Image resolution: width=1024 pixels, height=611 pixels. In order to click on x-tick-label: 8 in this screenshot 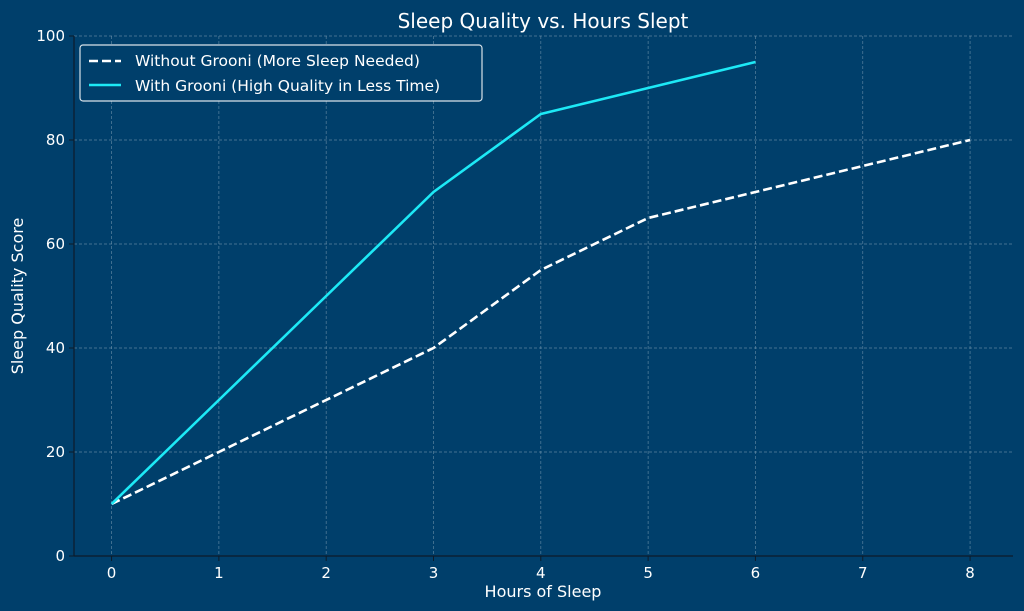, I will do `click(970, 573)`.